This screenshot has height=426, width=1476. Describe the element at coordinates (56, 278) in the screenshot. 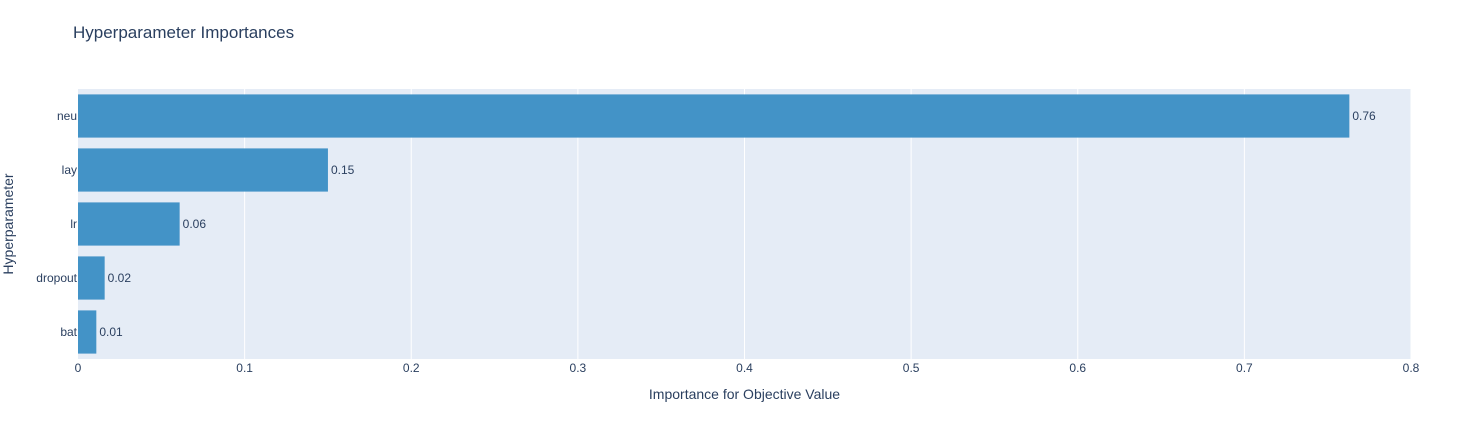

I see `y-tick-label: dropout` at that location.